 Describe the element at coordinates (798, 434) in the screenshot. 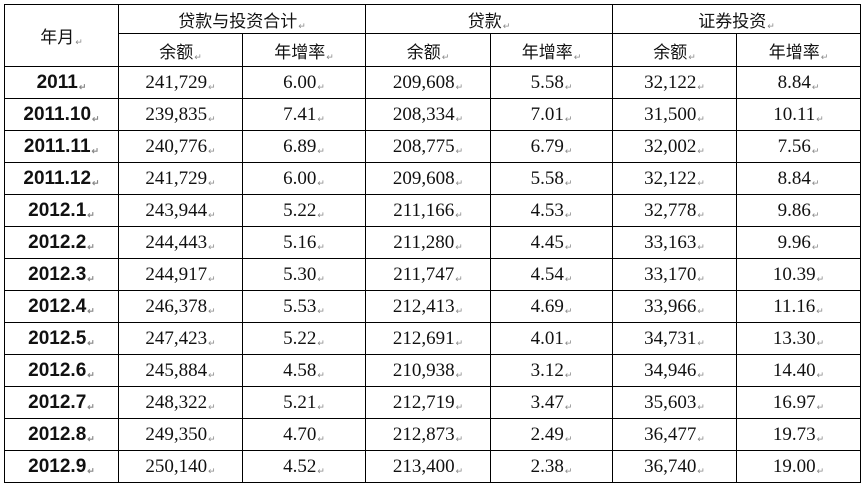

I see `cell-growth-rate: 19.73` at that location.